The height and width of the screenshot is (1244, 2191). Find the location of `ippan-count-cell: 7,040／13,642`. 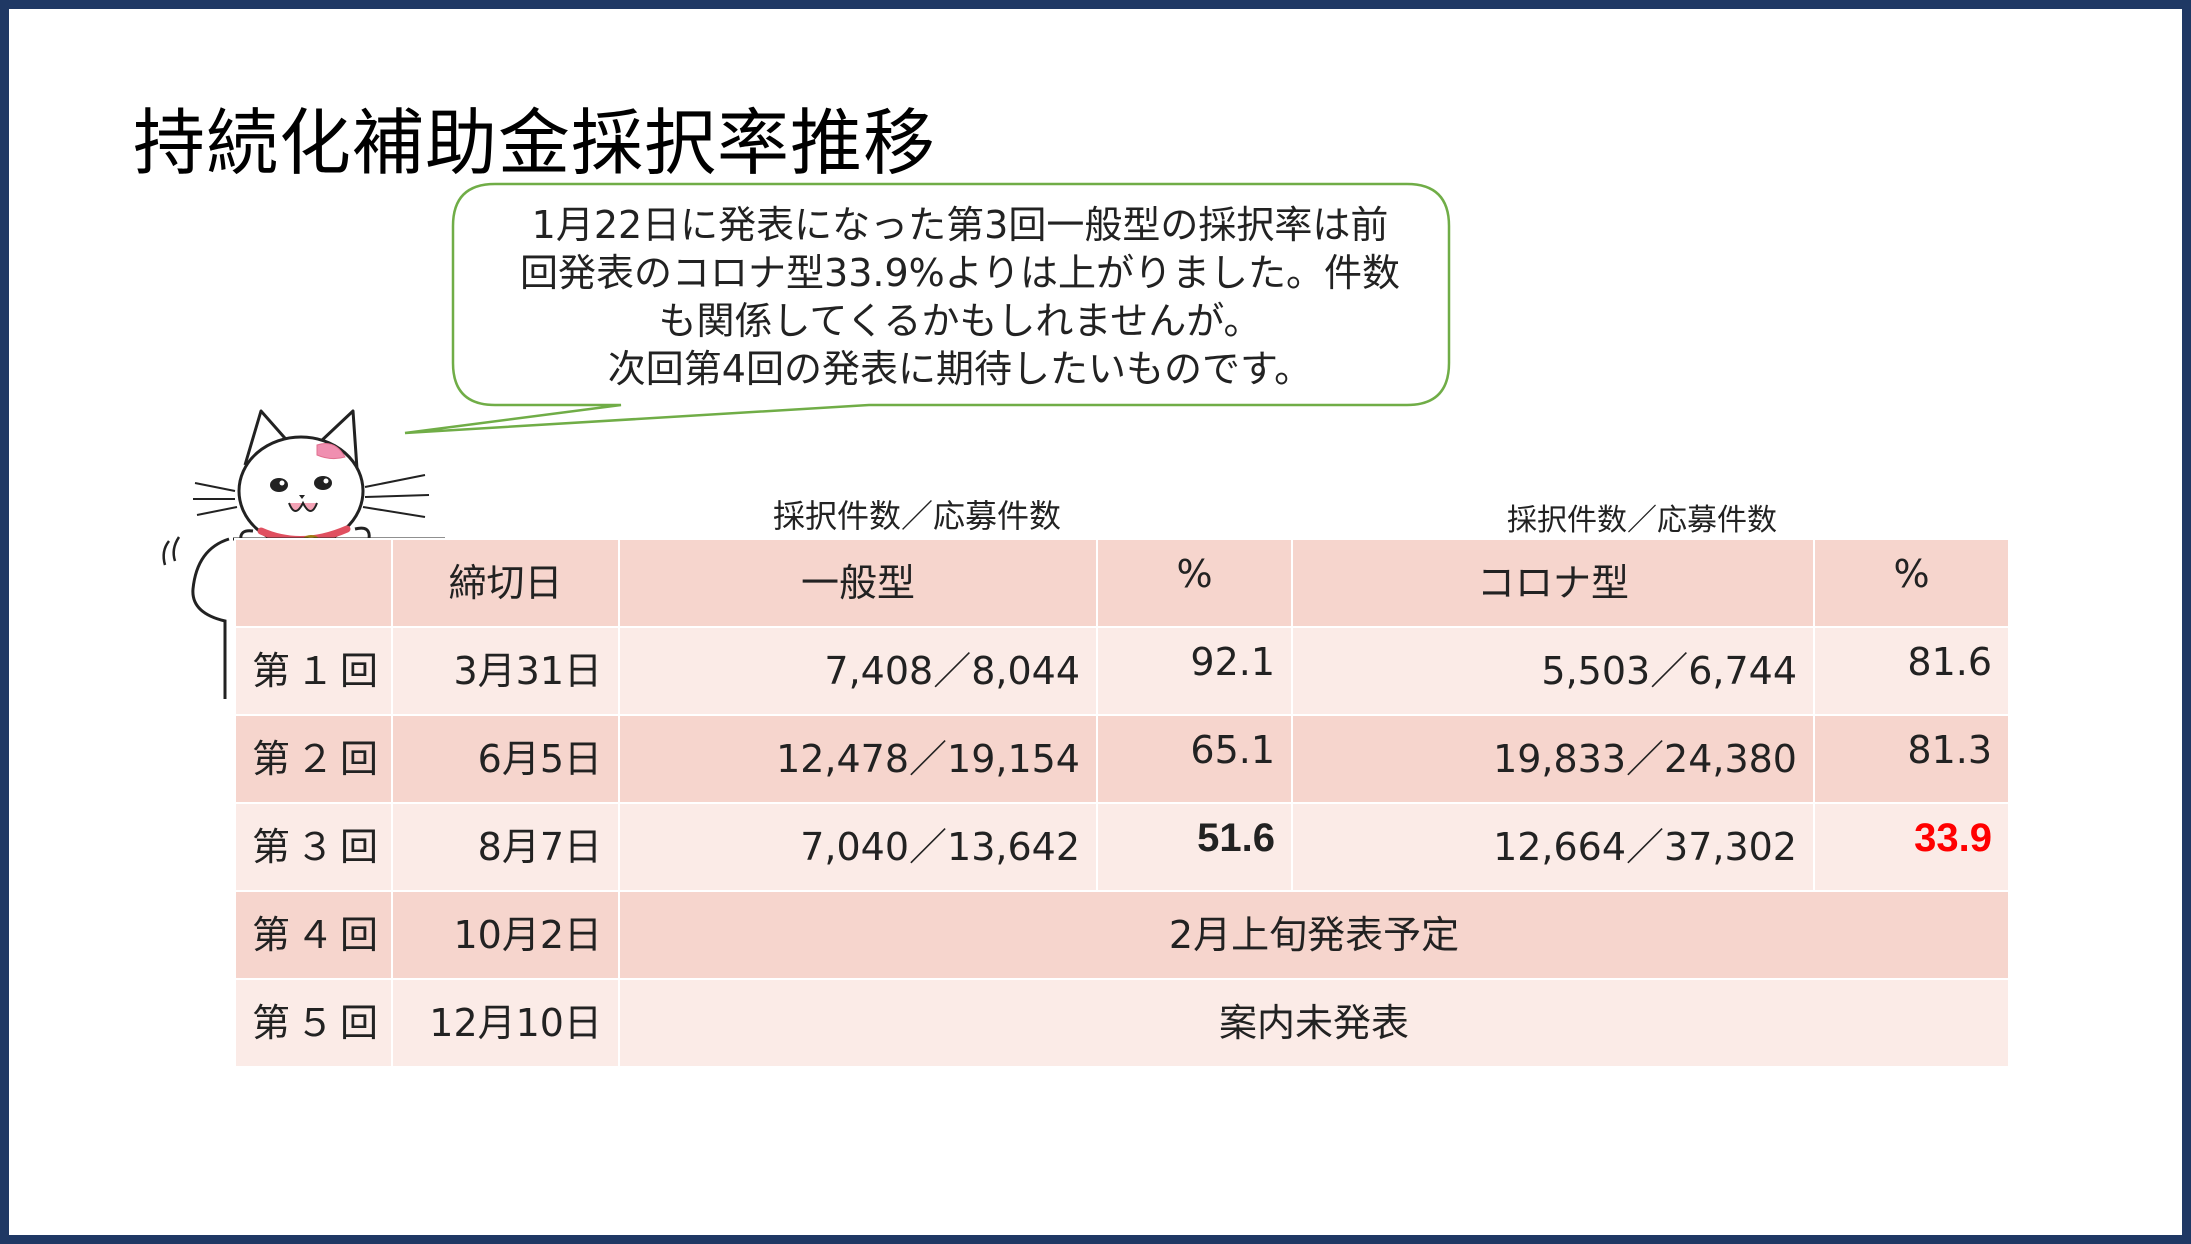

ippan-count-cell: 7,040／13,642 is located at coordinates (858, 847).